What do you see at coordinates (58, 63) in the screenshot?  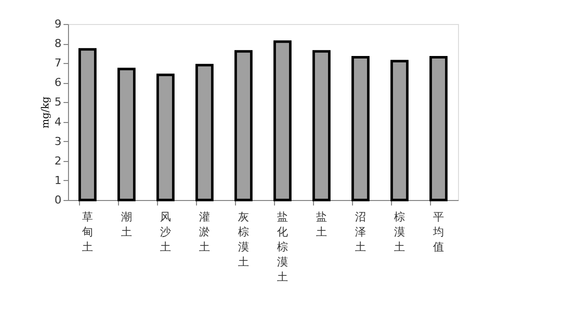 I see `y-tick-label: 7` at bounding box center [58, 63].